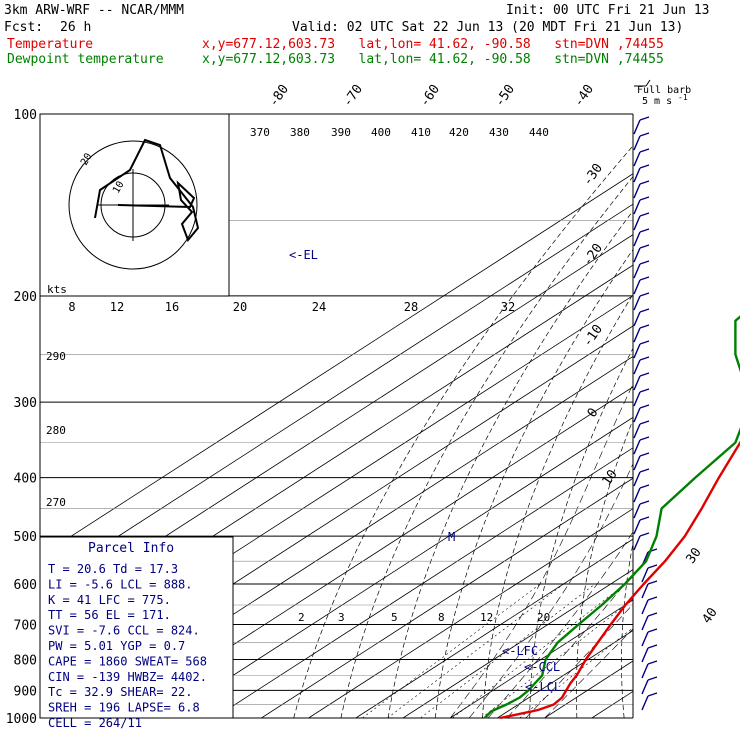  What do you see at coordinates (76, 27) in the screenshot?
I see `forecast-hour: 26 h` at bounding box center [76, 27].